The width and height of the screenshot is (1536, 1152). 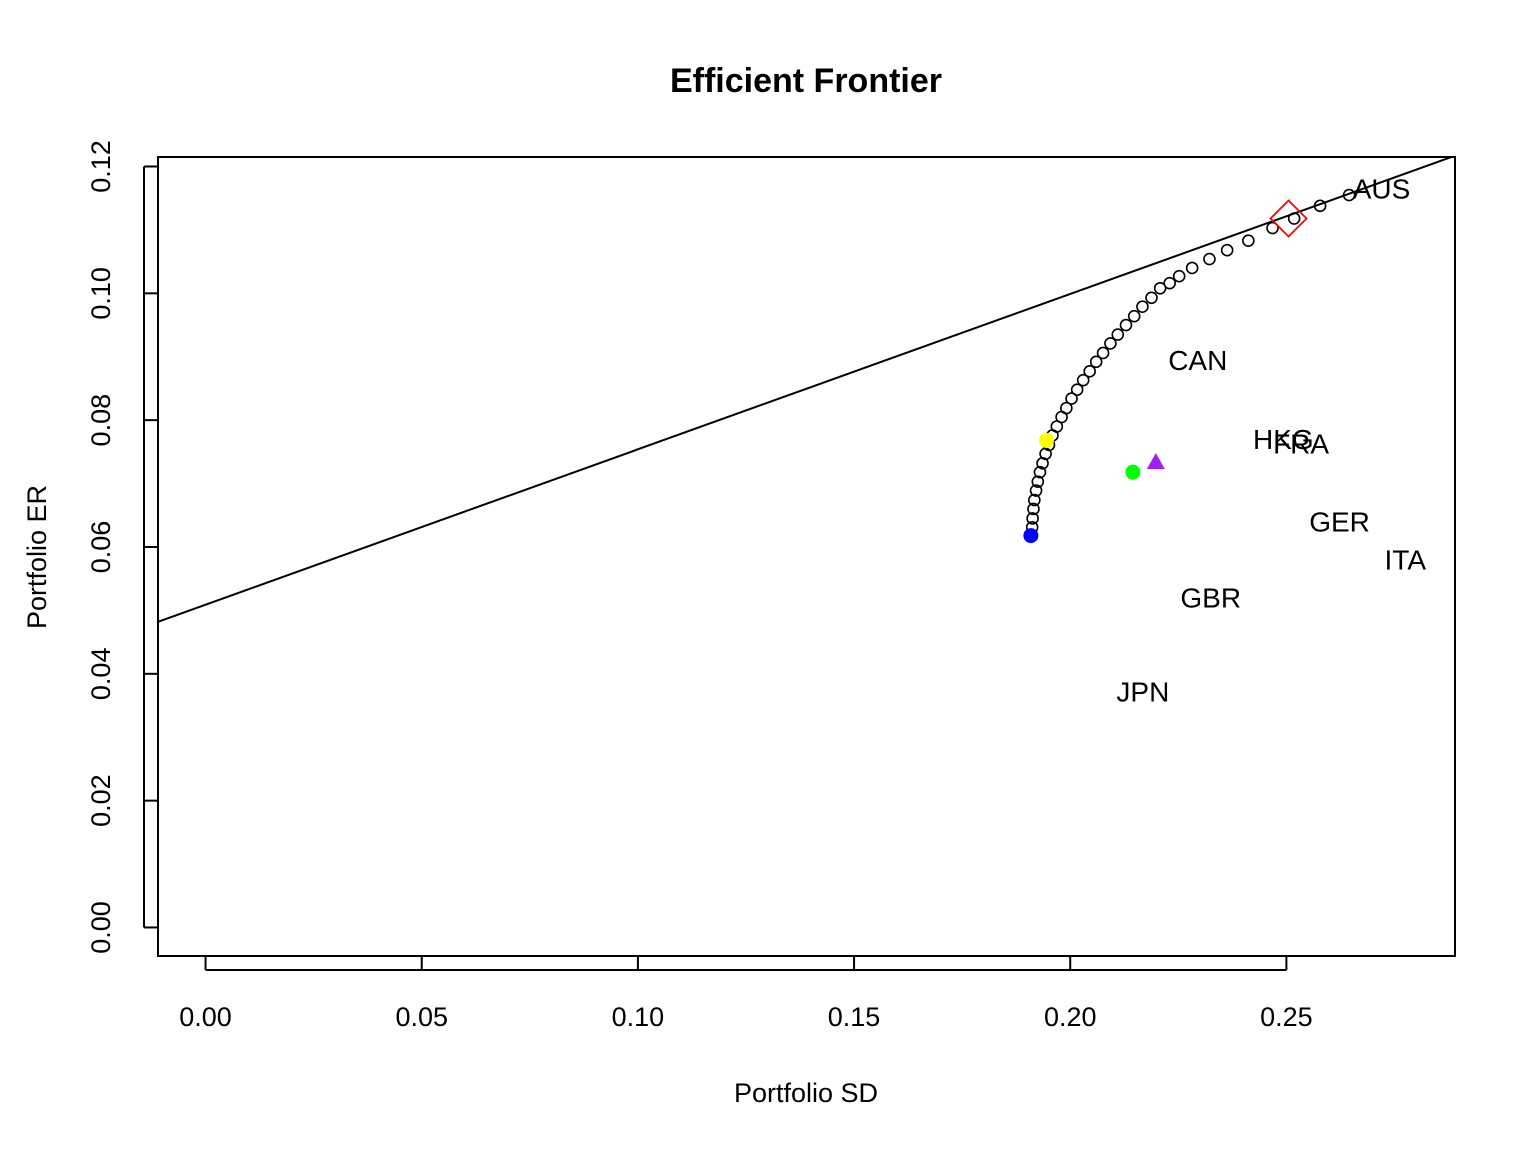 I want to click on y-tick-label: 0.02, so click(x=101, y=800).